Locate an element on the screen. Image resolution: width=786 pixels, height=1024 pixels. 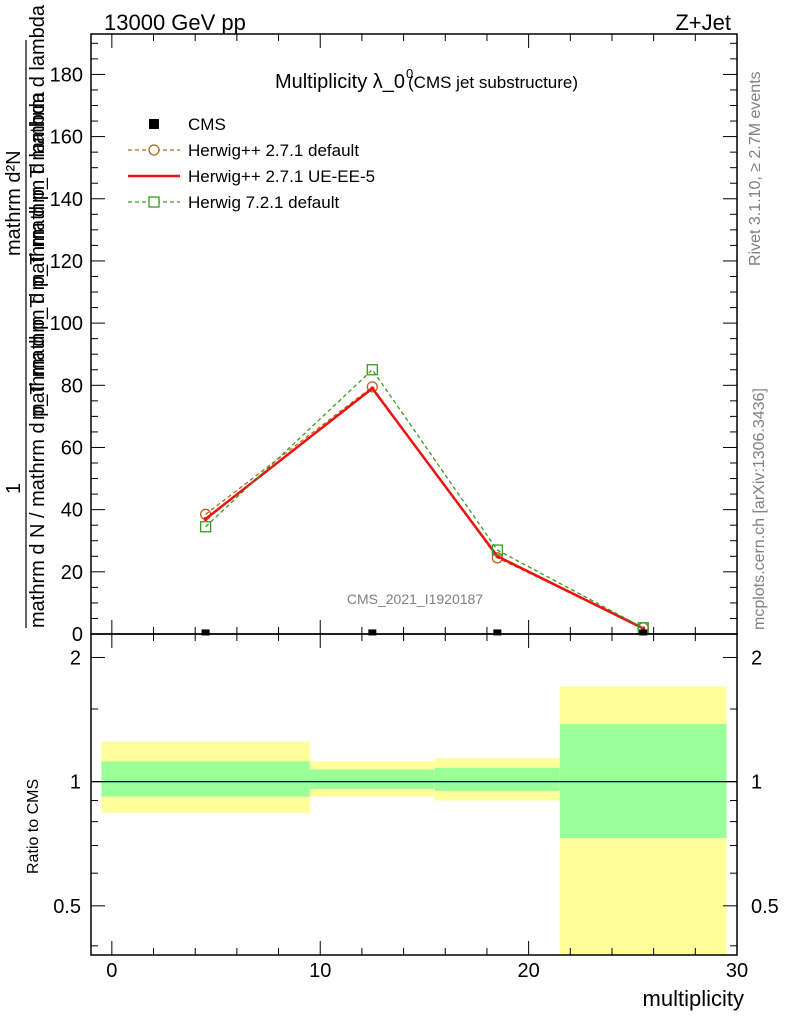
ratio-ytick-label-right: 0.5 is located at coordinates (765, 907).